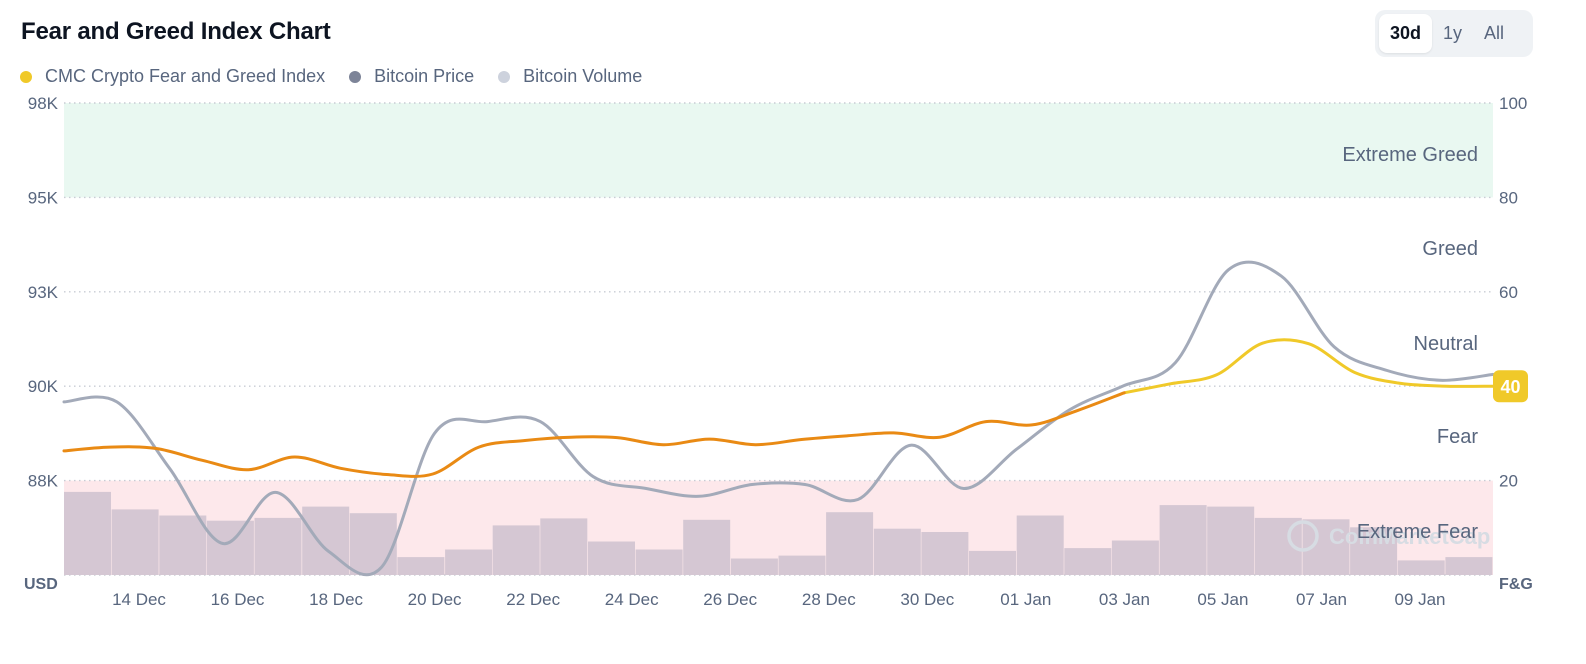  I want to click on zone-label: Extreme Greed, so click(1410, 155).